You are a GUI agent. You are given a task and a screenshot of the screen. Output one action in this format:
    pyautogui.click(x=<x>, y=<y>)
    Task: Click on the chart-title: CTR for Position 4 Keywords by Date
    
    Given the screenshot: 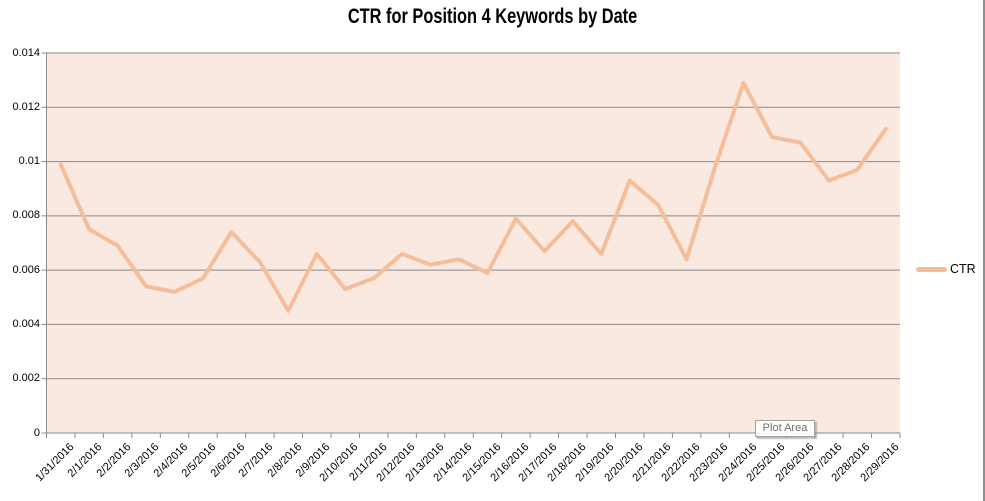 What is the action you would take?
    pyautogui.click(x=492, y=17)
    